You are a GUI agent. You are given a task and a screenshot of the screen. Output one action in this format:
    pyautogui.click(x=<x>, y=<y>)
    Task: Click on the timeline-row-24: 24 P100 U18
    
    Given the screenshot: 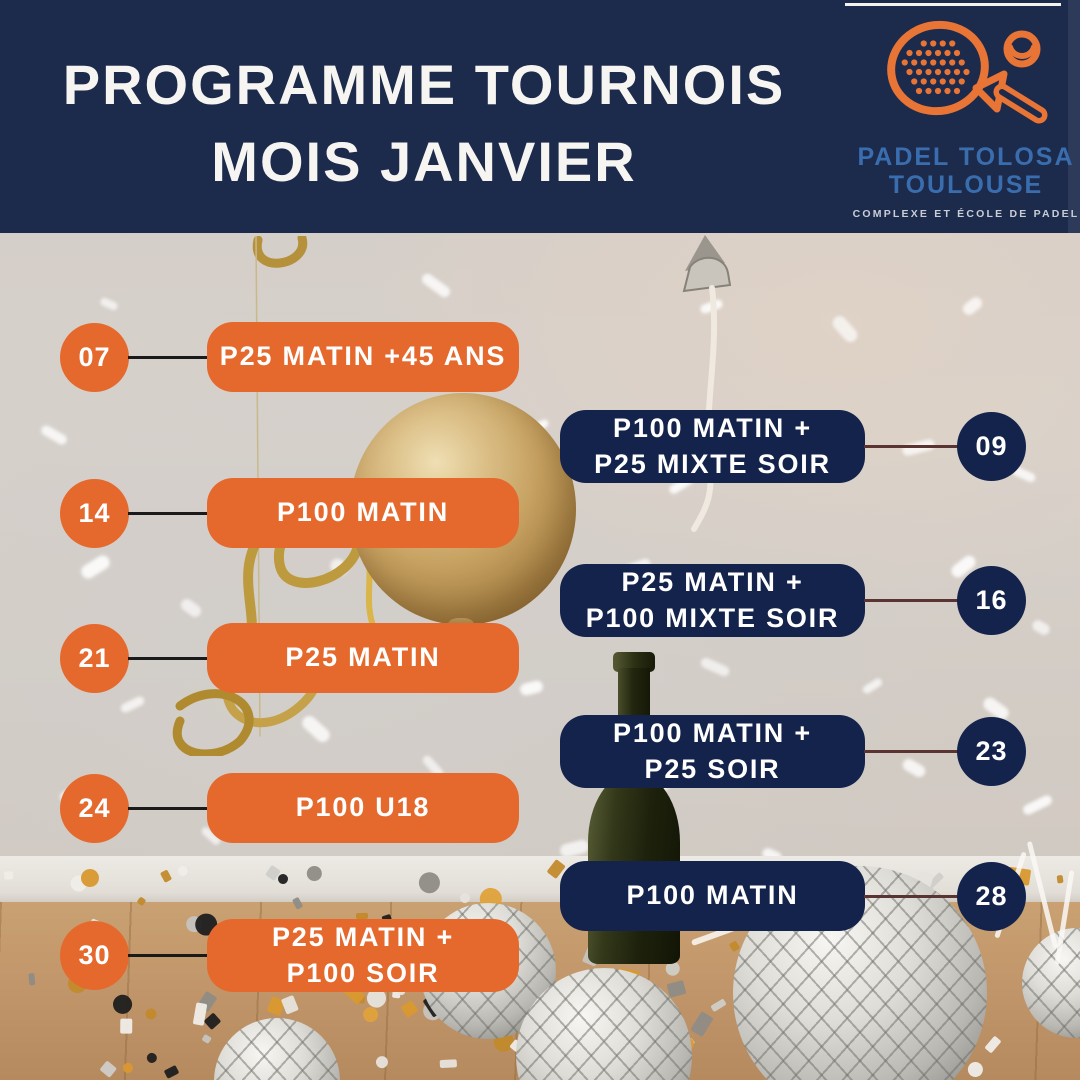 What is the action you would take?
    pyautogui.click(x=540, y=808)
    